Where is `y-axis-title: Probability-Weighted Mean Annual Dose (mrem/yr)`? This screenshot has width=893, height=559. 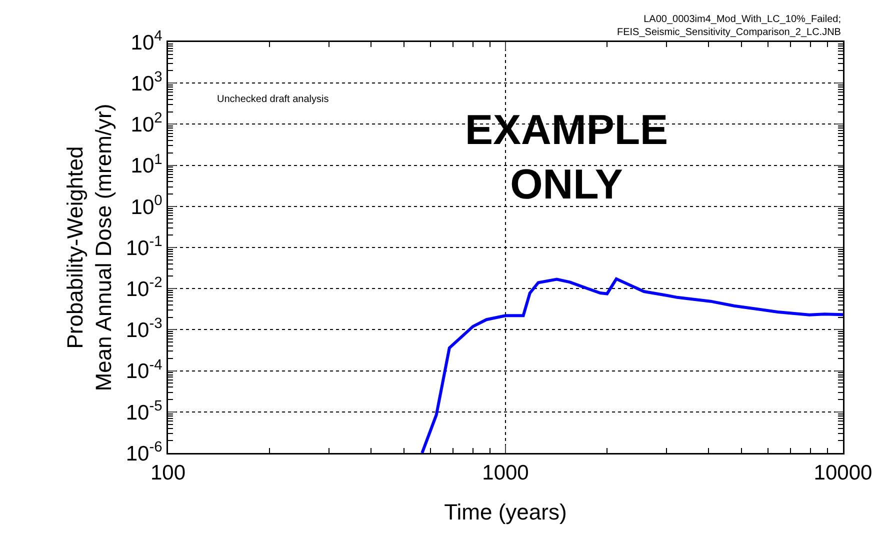 y-axis-title: Probability-Weighted Mean Annual Dose (mrem/yr) is located at coordinates (89, 248).